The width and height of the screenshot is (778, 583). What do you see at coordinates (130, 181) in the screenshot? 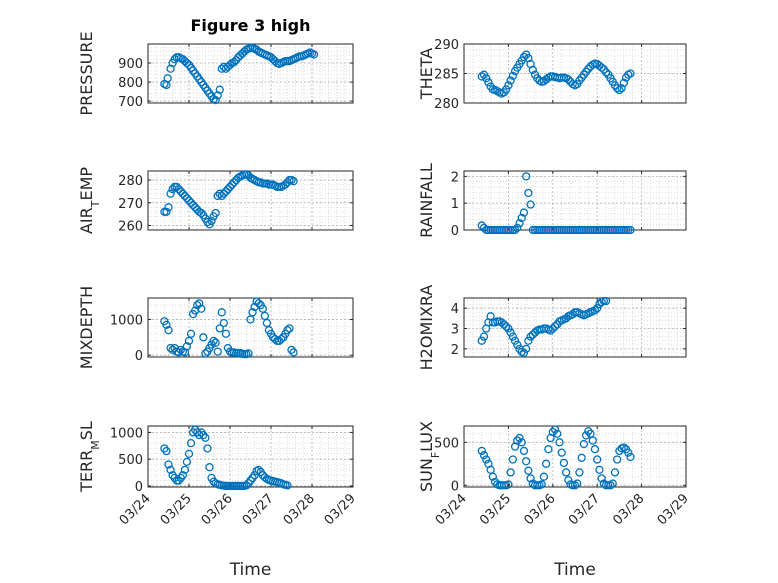
I see `y-tick-label: 280` at bounding box center [130, 181].